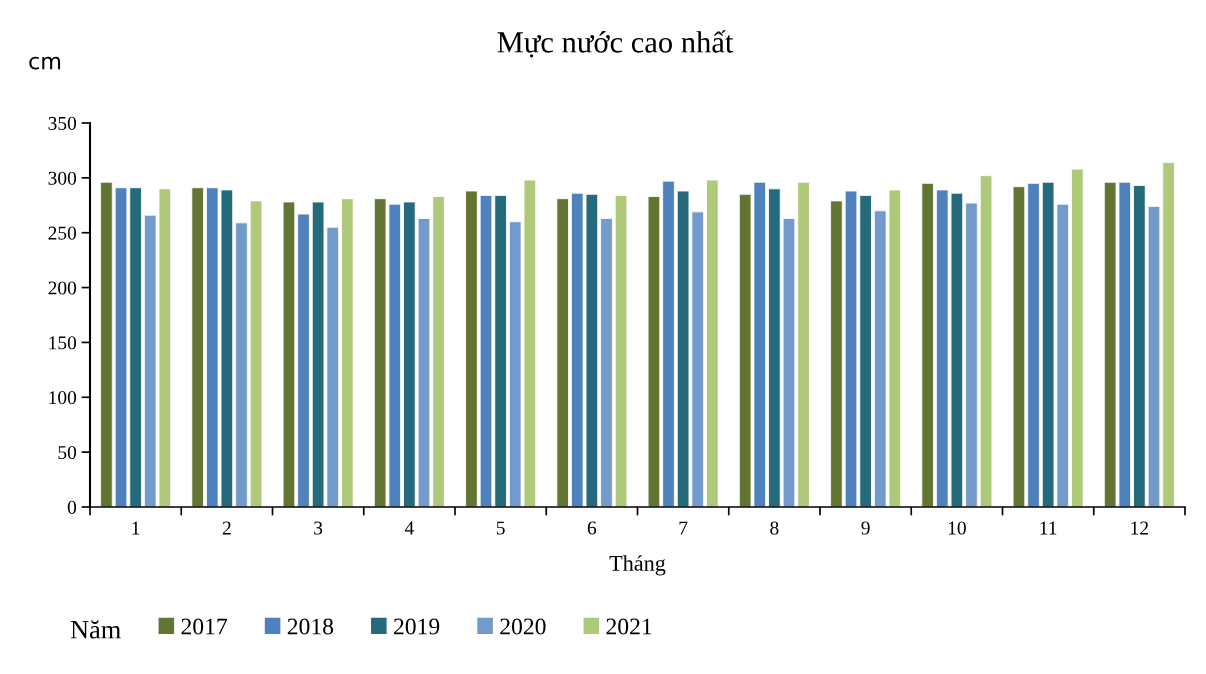 Image resolution: width=1206 pixels, height=674 pixels. What do you see at coordinates (774, 528) in the screenshot?
I see `x-tick-label: 8` at bounding box center [774, 528].